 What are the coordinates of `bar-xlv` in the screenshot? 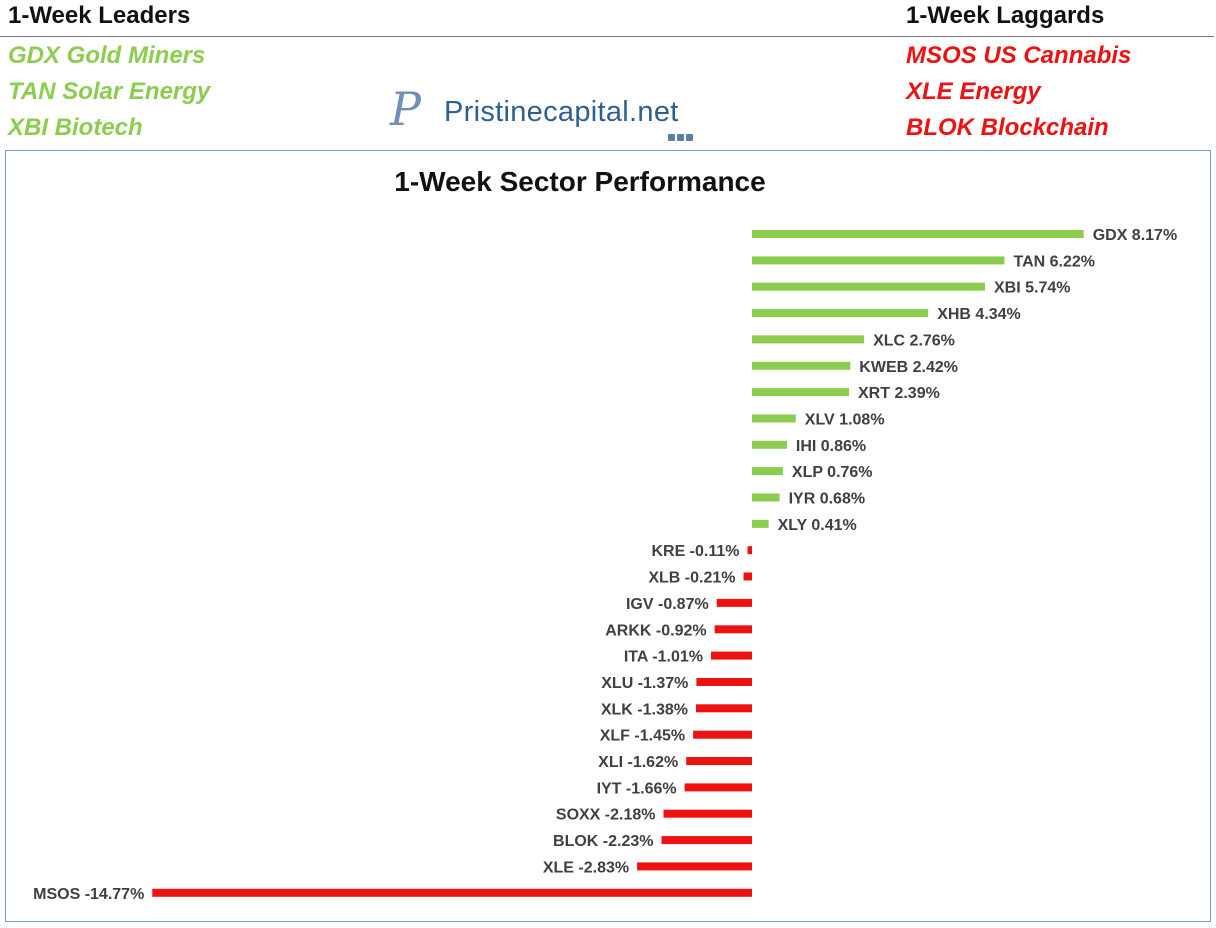 It's located at (774, 418).